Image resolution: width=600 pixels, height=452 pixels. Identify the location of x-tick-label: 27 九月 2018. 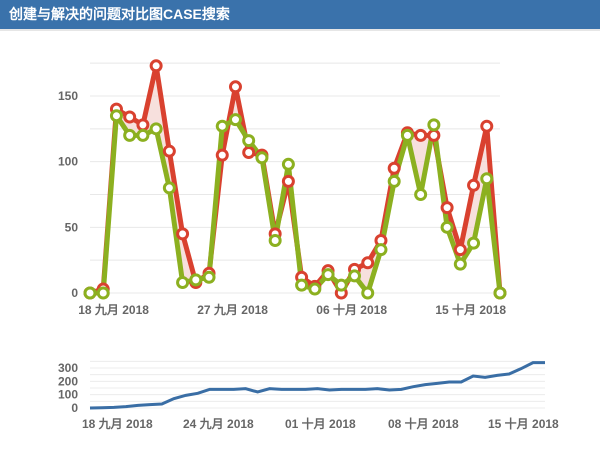
(232, 309).